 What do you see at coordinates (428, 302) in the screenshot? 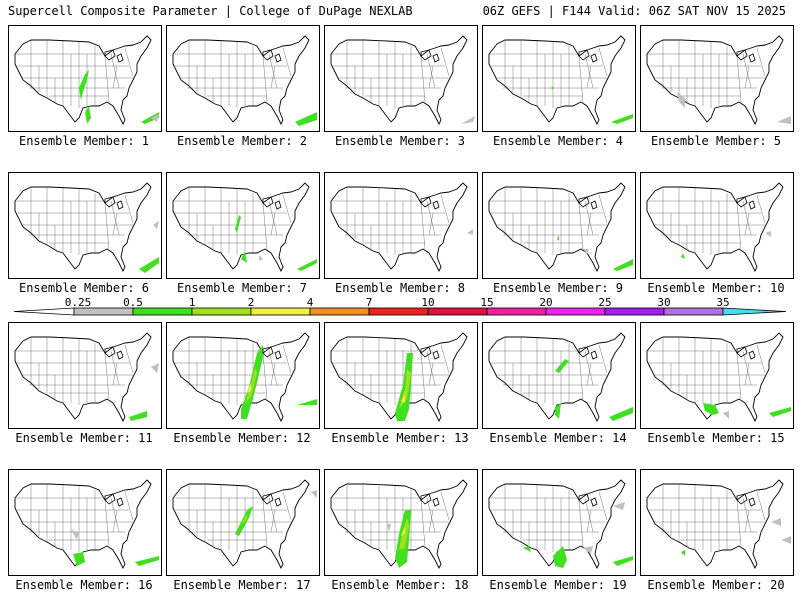
I see `legend-tick-label: 10` at bounding box center [428, 302].